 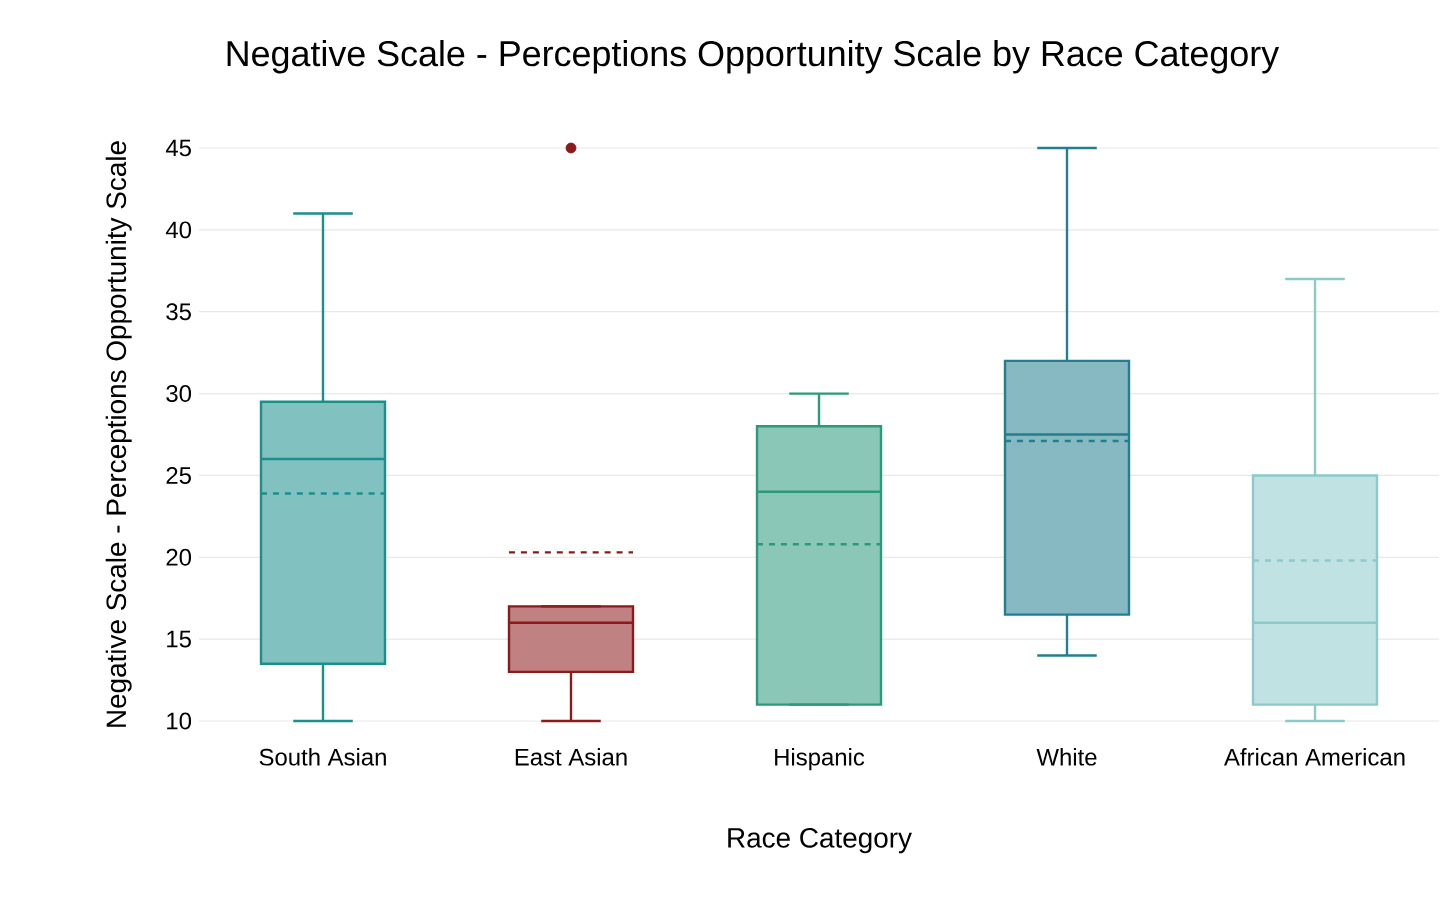 I want to click on x-tick-label: East Asian, so click(x=571, y=757).